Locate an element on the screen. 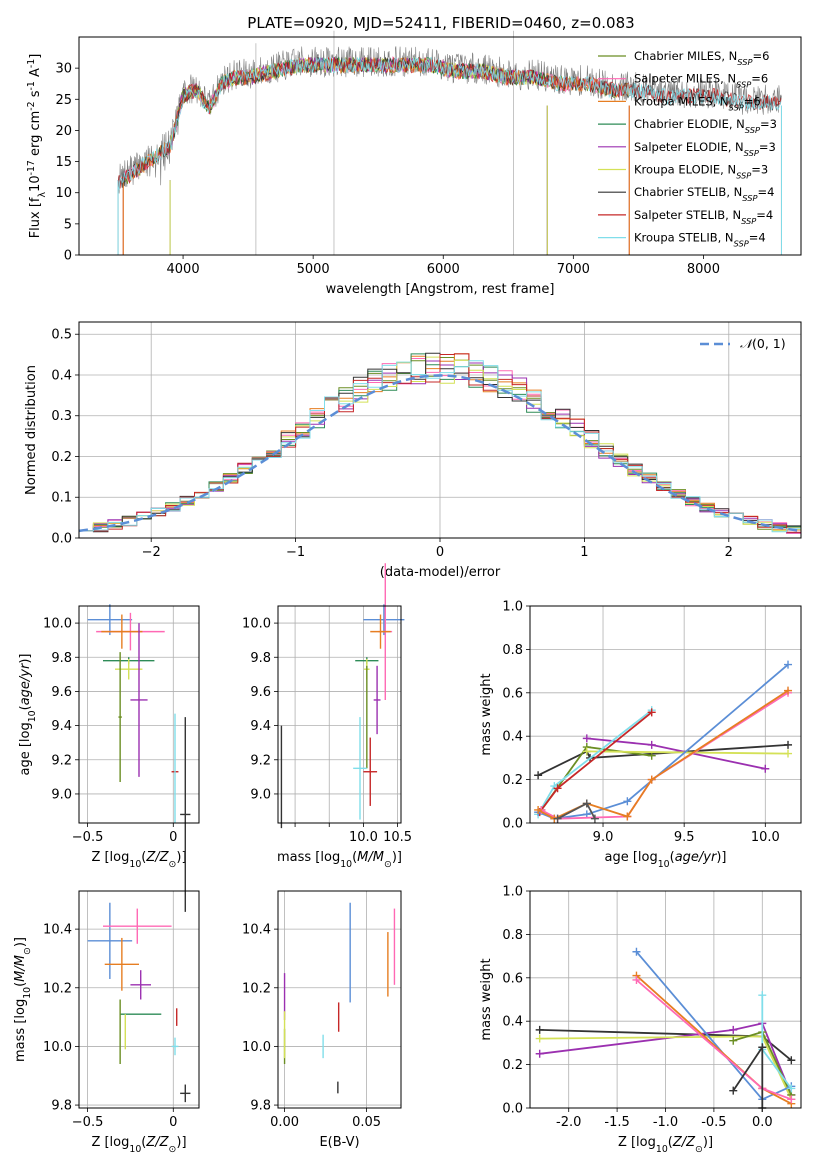 This screenshot has height=1170, width=819. legend-label: Salpeter STELIB, NSSP=4 is located at coordinates (703, 217).